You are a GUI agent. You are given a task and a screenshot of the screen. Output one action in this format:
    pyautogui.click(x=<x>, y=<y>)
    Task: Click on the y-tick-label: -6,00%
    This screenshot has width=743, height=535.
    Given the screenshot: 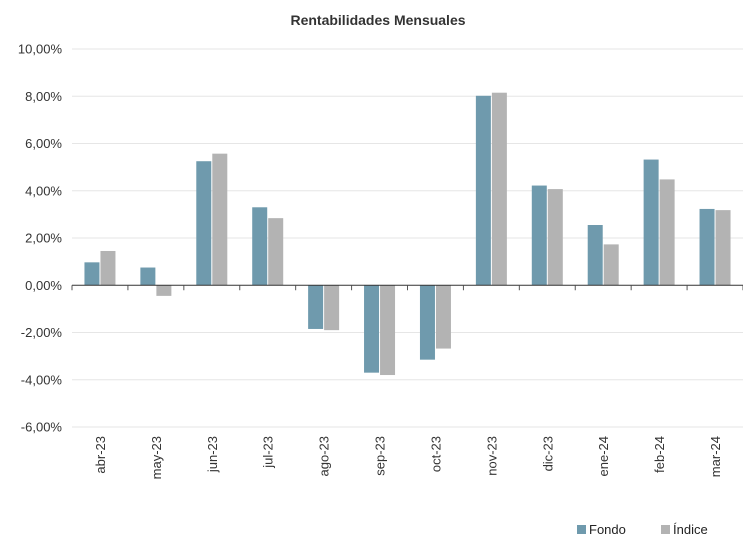 What is the action you would take?
    pyautogui.click(x=42, y=427)
    